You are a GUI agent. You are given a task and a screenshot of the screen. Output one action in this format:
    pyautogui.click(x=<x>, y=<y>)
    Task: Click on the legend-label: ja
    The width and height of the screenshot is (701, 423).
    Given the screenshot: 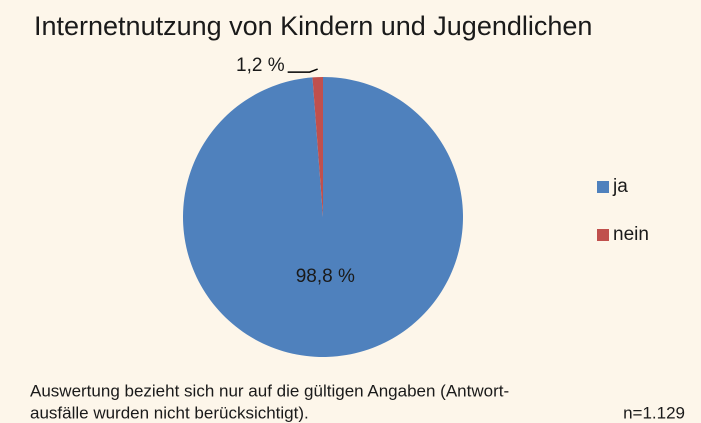 What is the action you would take?
    pyautogui.click(x=620, y=186)
    